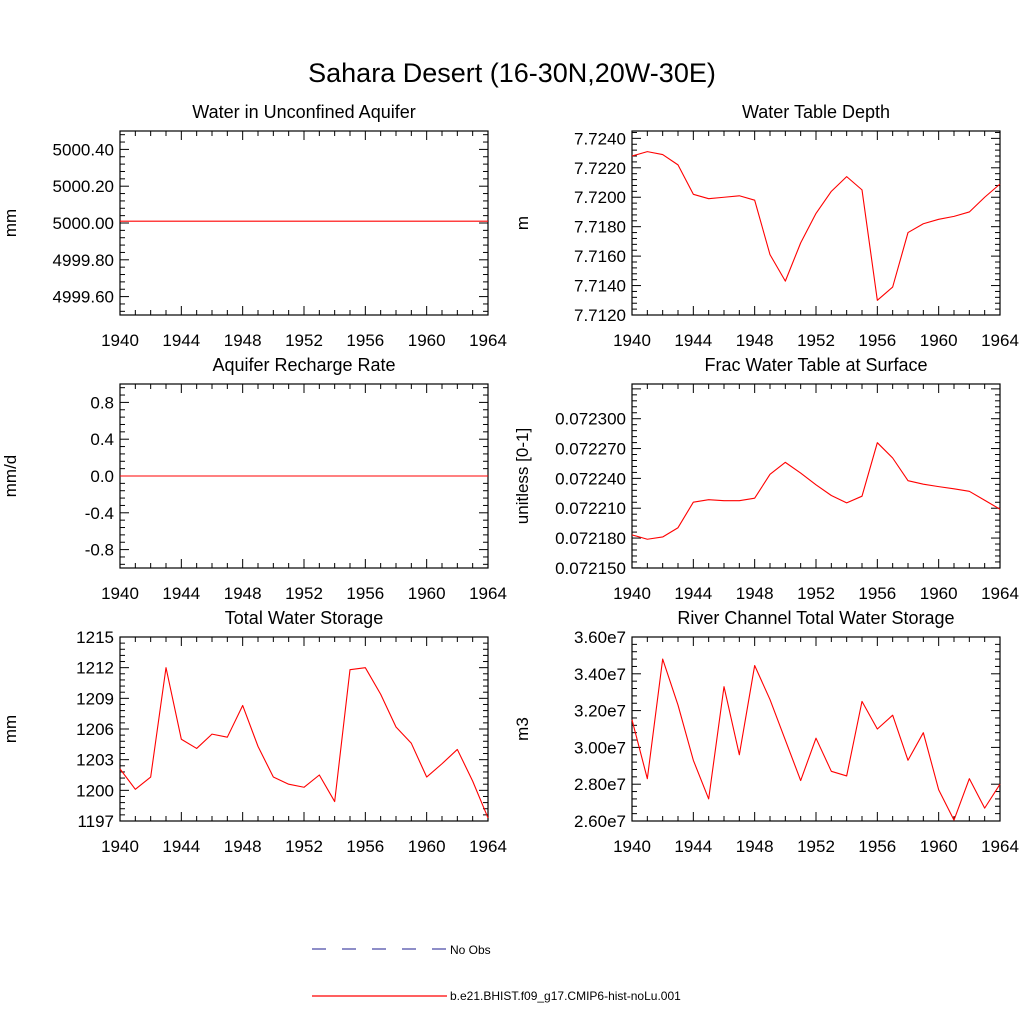  What do you see at coordinates (522, 729) in the screenshot?
I see `y-axis-label: m3` at bounding box center [522, 729].